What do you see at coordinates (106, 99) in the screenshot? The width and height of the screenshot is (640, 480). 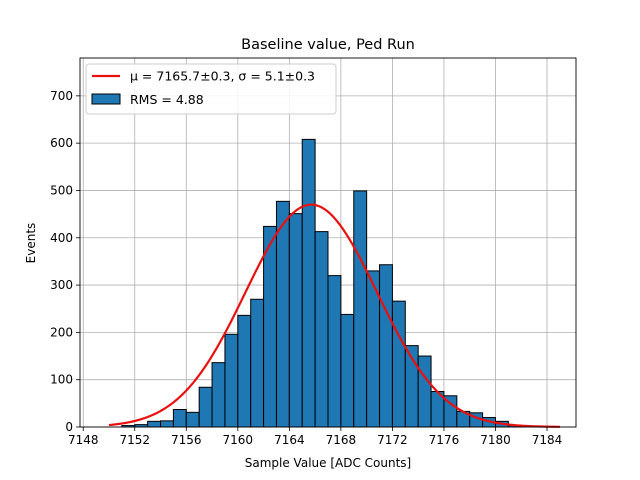 I see `legend-histogram-swatch` at bounding box center [106, 99].